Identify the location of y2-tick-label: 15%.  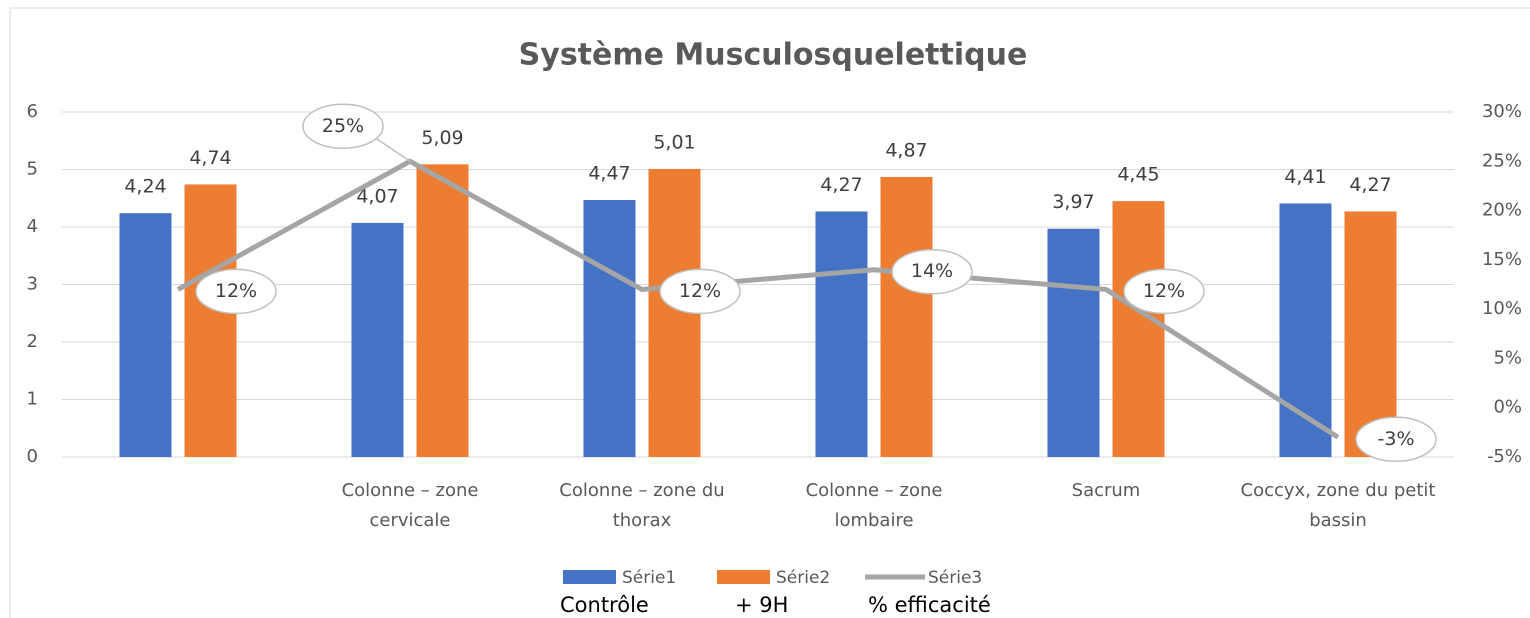
(1502, 259).